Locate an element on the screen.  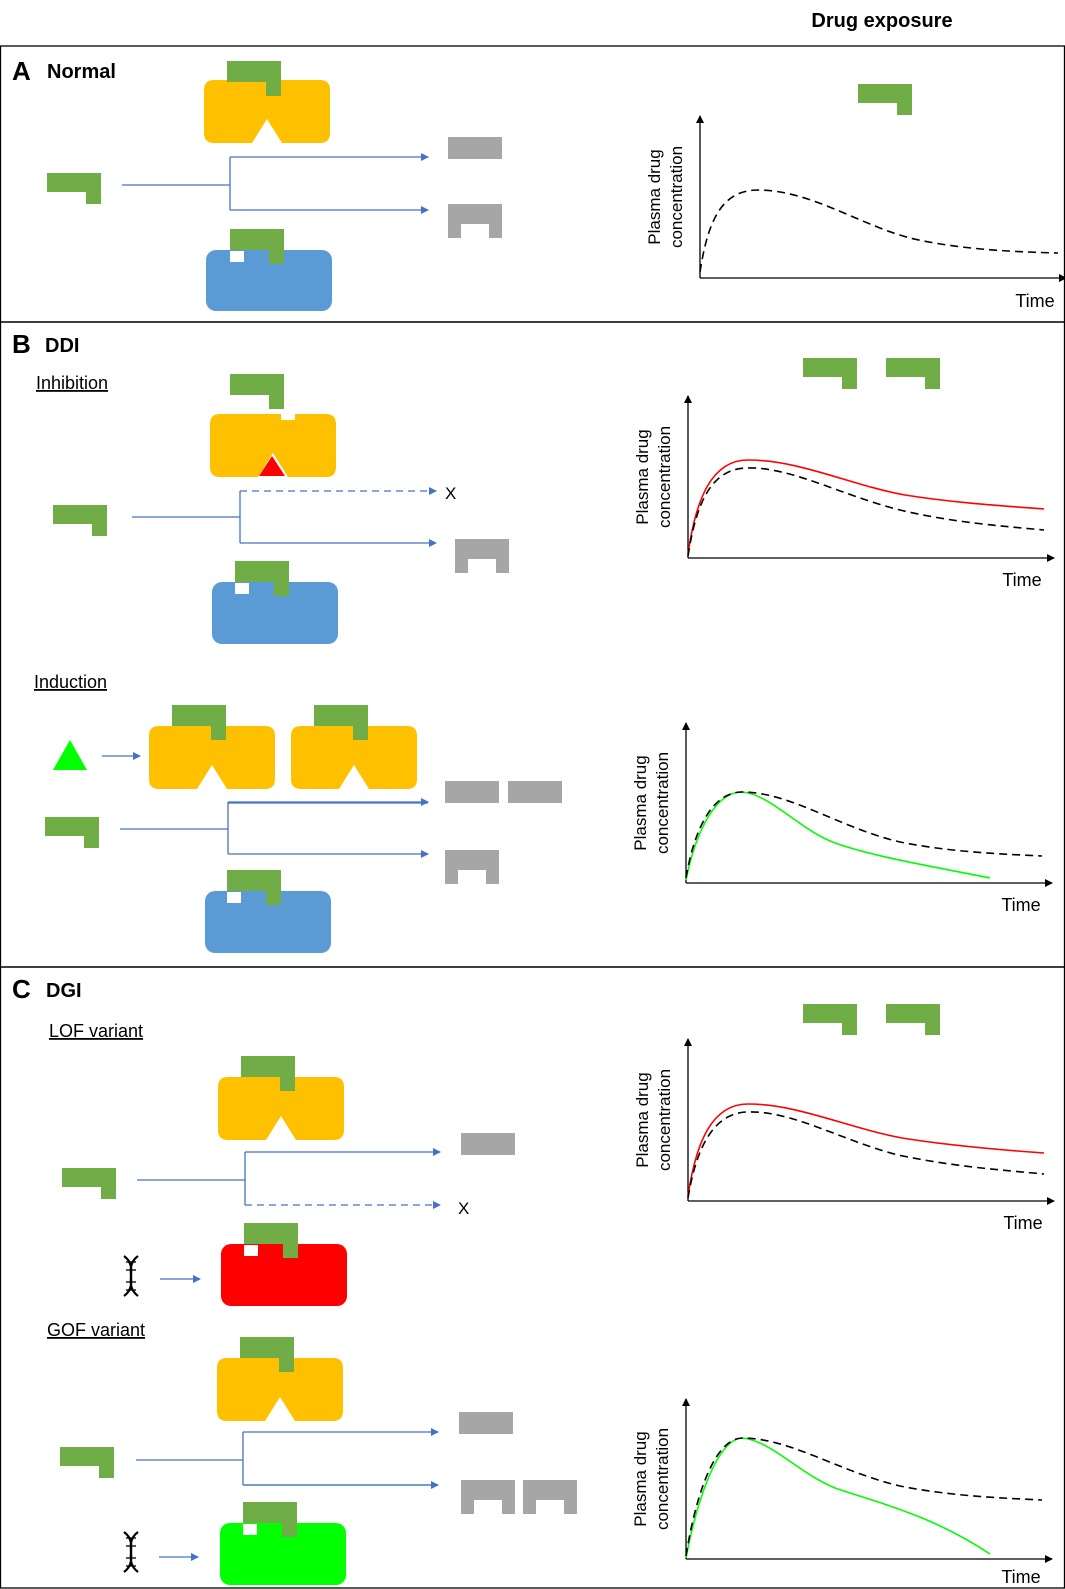
inducer-triangle-icon is located at coordinates (70, 755).